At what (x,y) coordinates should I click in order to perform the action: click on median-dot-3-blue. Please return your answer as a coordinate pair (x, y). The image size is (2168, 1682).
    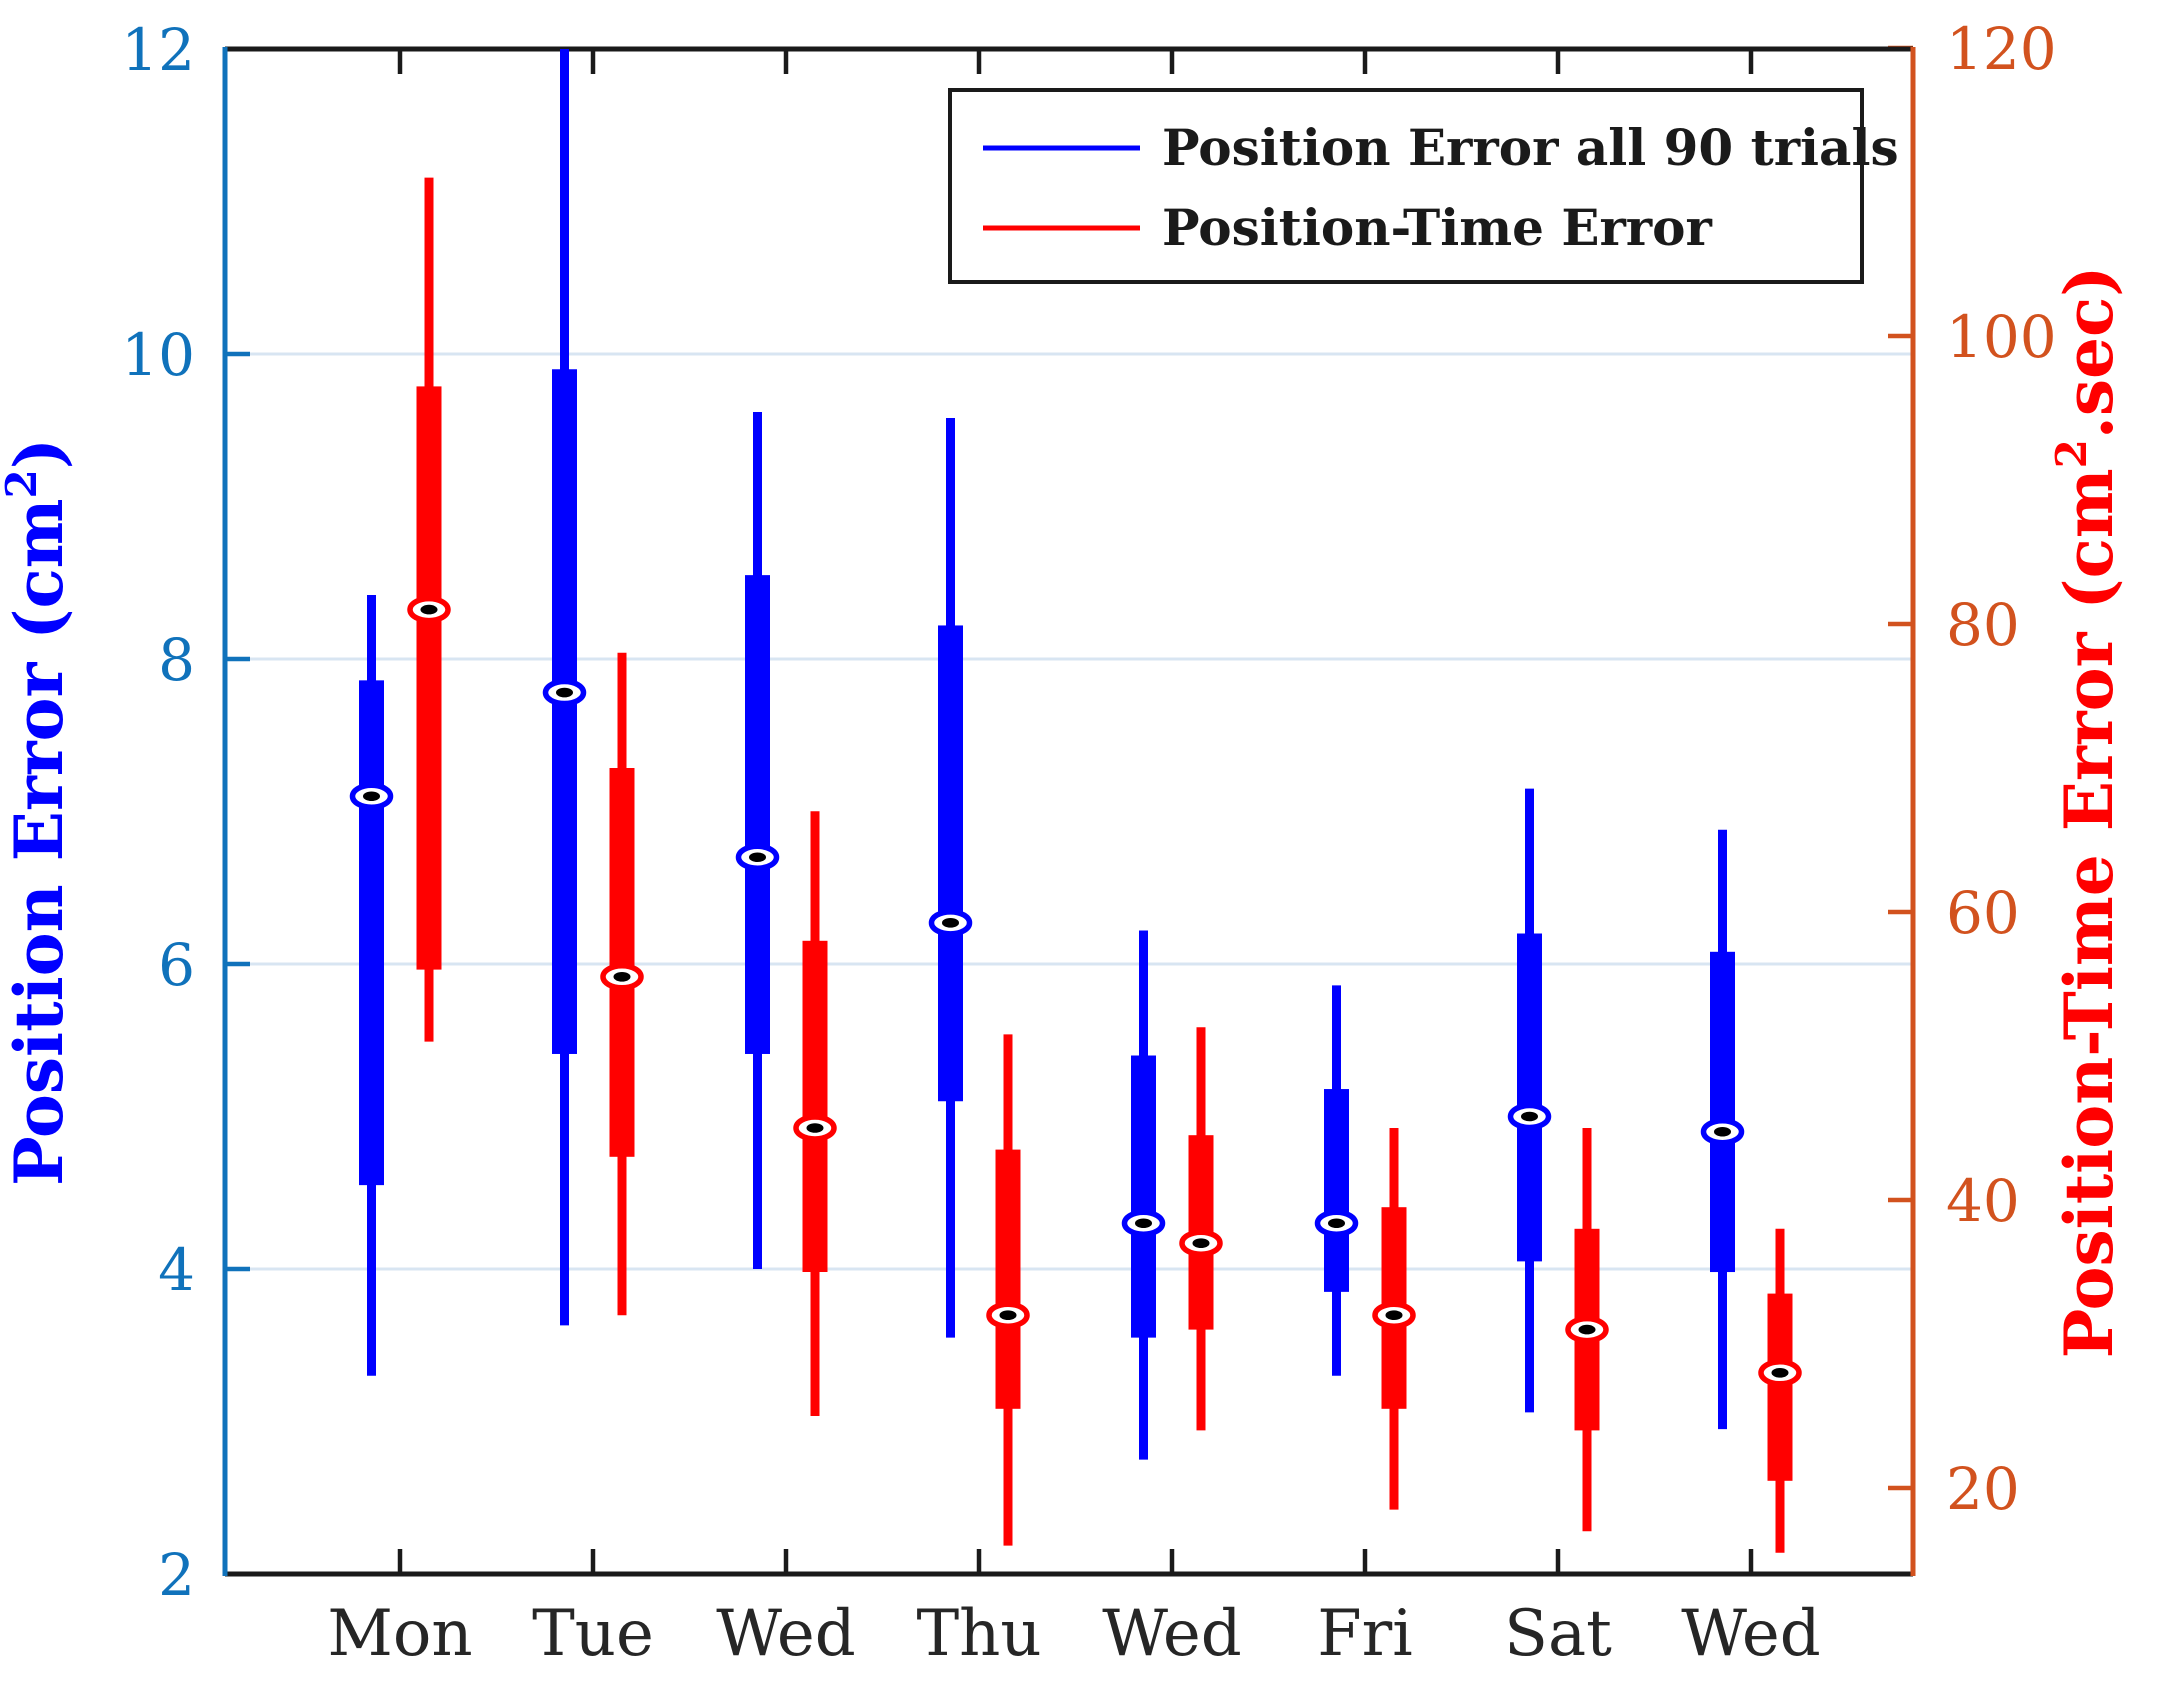
    Looking at the image, I should click on (950, 923).